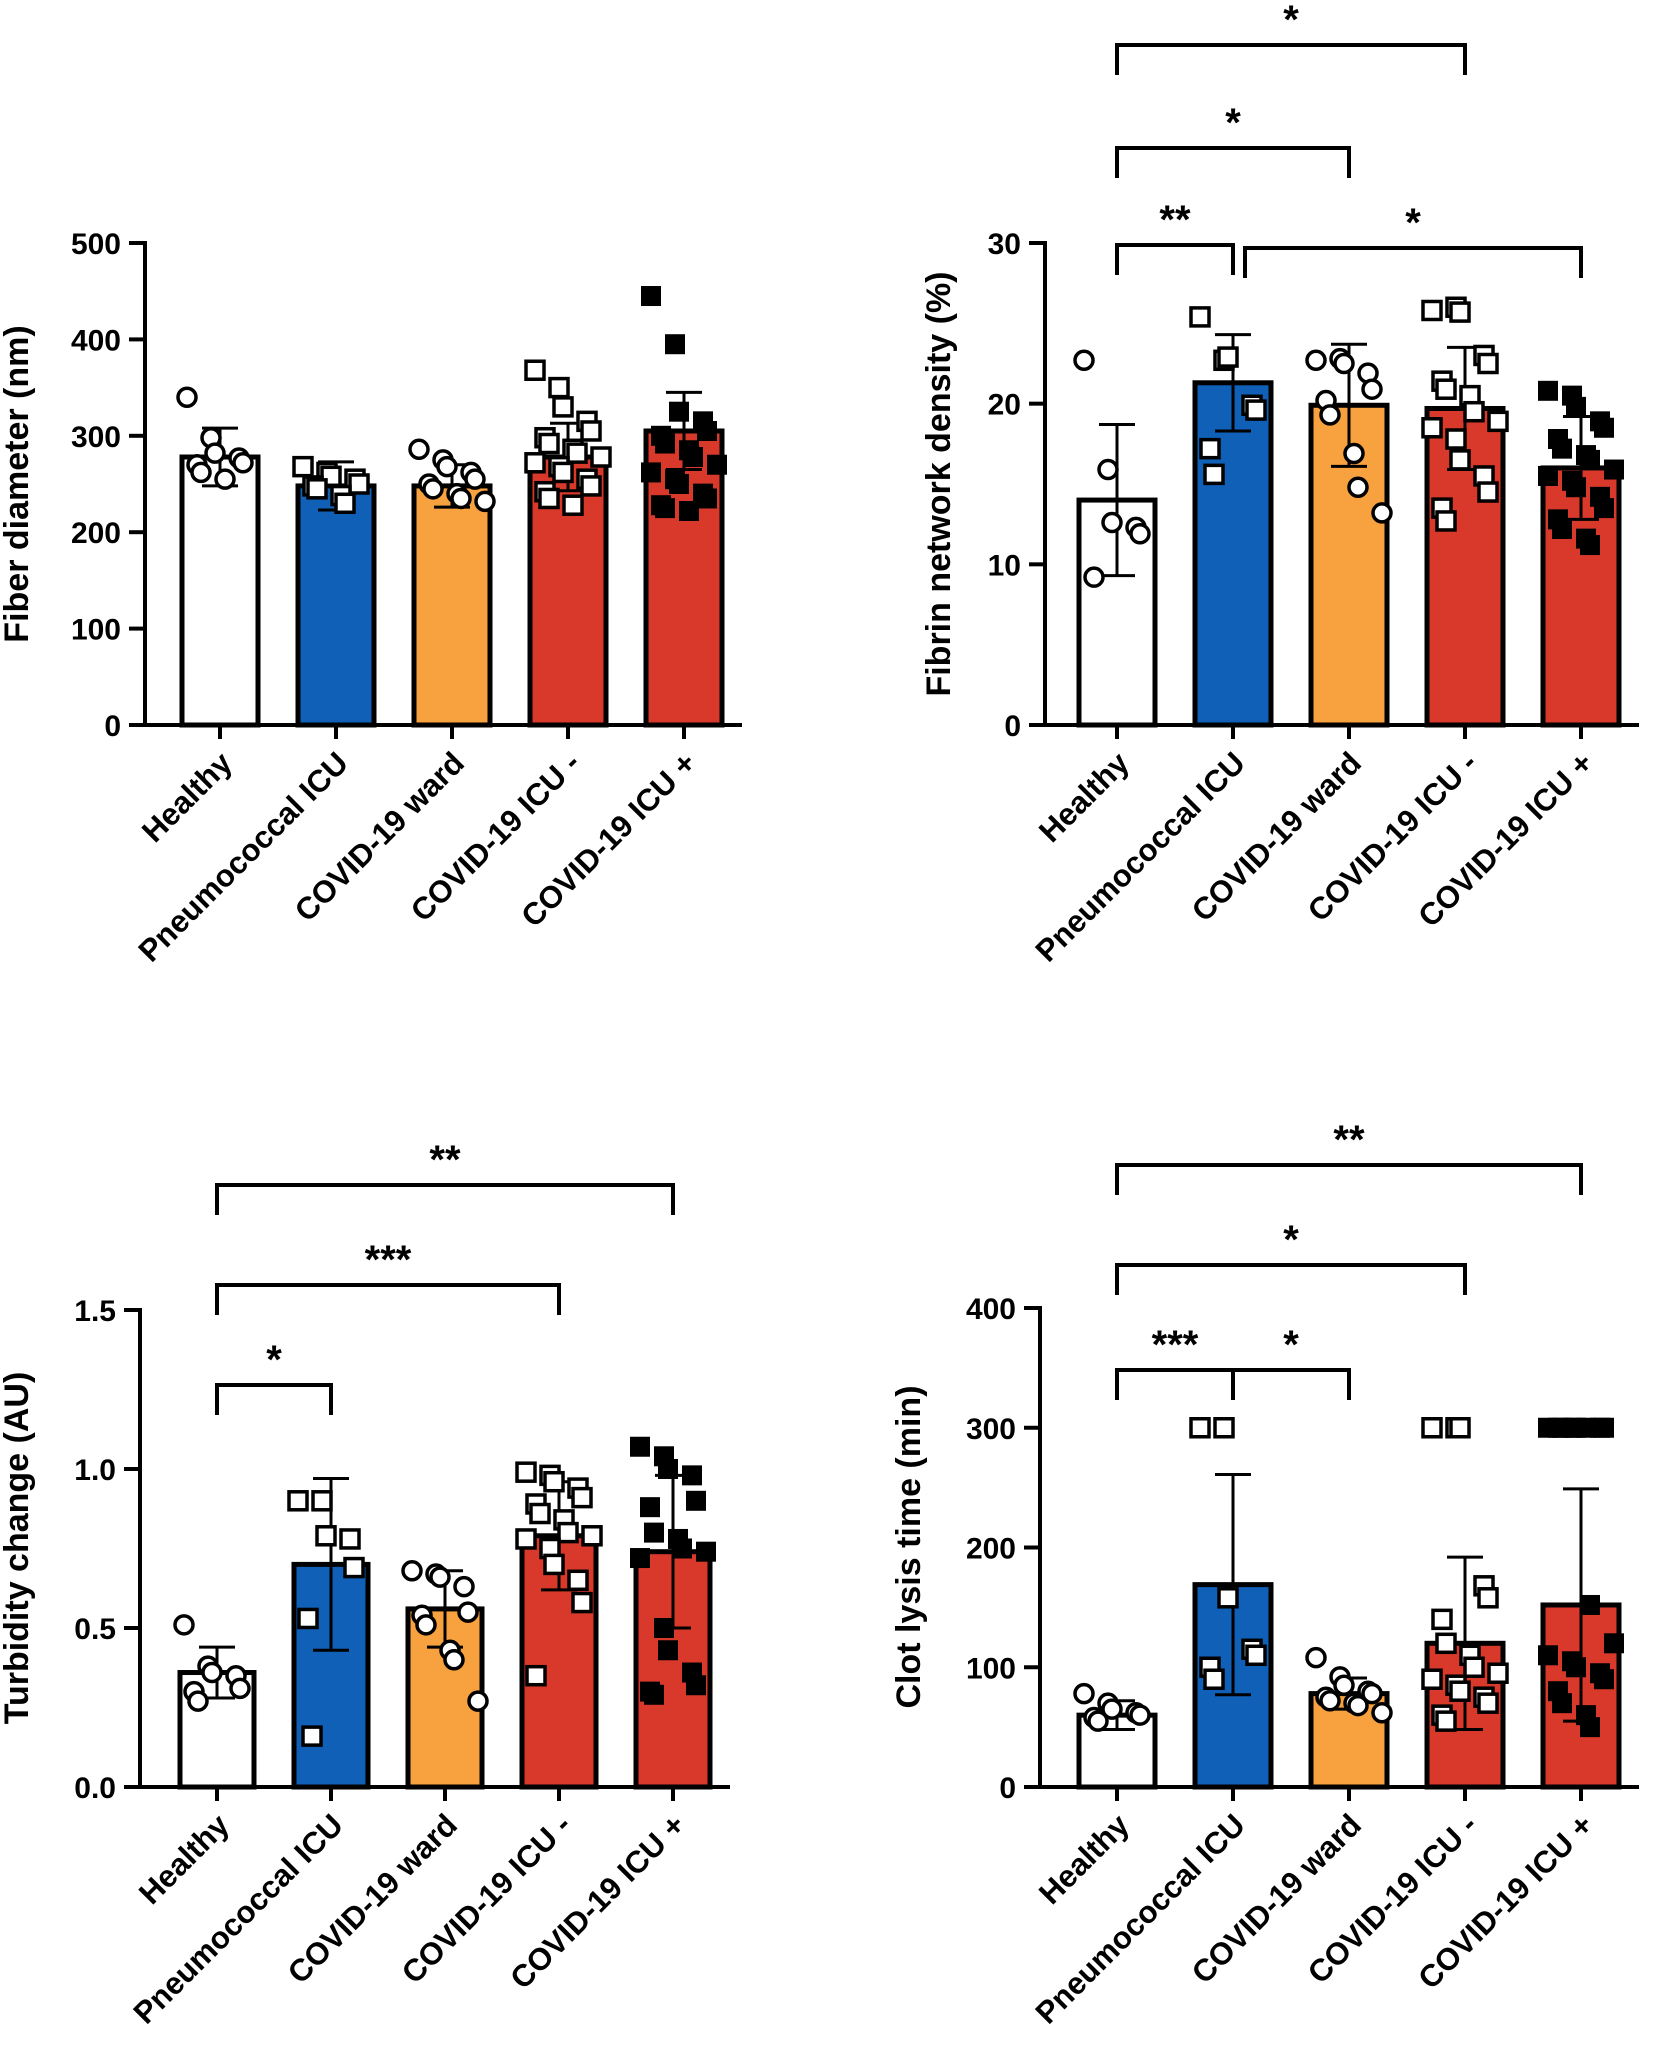 This screenshot has width=1660, height=2069. I want to click on y-tick-label: 400, so click(991, 1309).